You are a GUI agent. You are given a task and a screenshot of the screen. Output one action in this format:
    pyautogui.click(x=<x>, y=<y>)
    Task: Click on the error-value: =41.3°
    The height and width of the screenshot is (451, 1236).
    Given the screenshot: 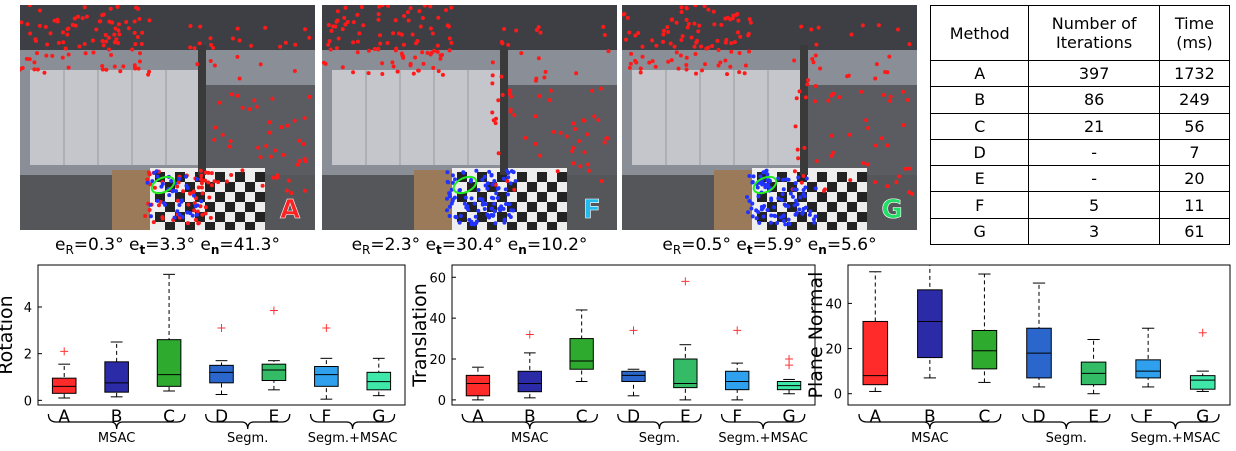 What is the action you would take?
    pyautogui.click(x=249, y=245)
    